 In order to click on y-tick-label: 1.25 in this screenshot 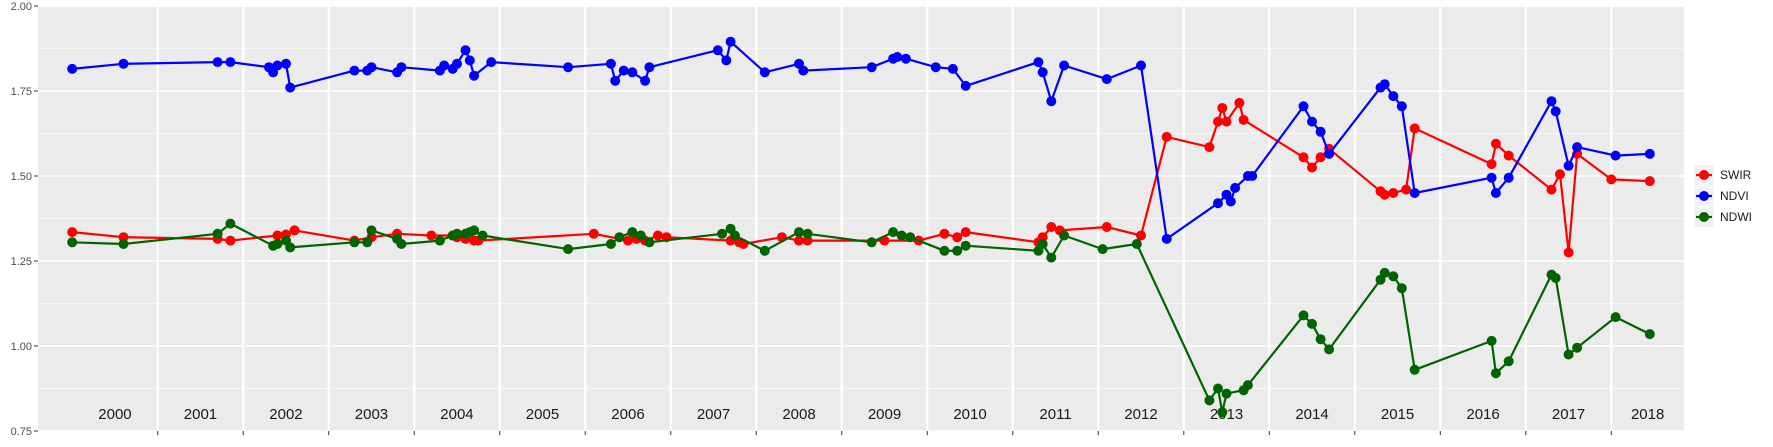, I will do `click(21, 262)`.